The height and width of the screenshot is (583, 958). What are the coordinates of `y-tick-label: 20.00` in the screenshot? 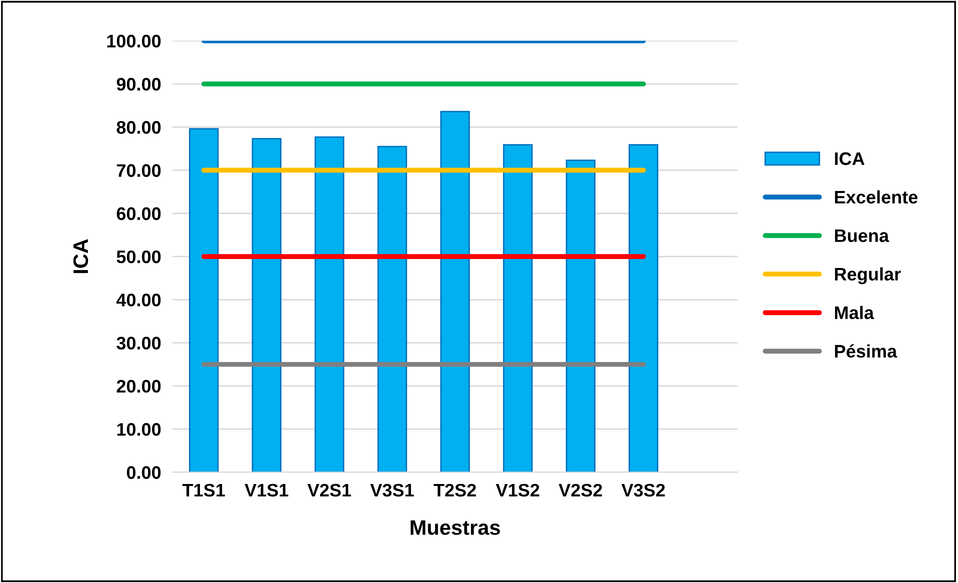 It's located at (138, 386).